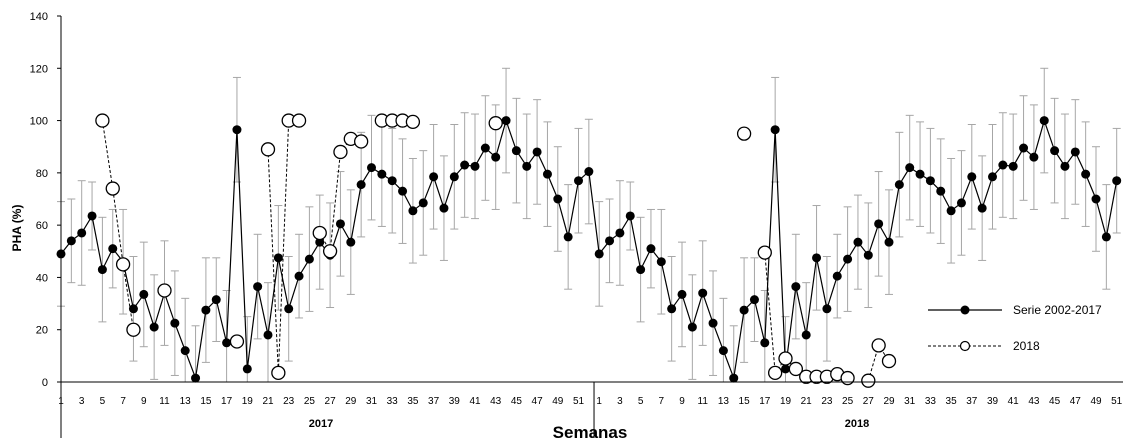  I want to click on x-tick-label: 29, so click(351, 401).